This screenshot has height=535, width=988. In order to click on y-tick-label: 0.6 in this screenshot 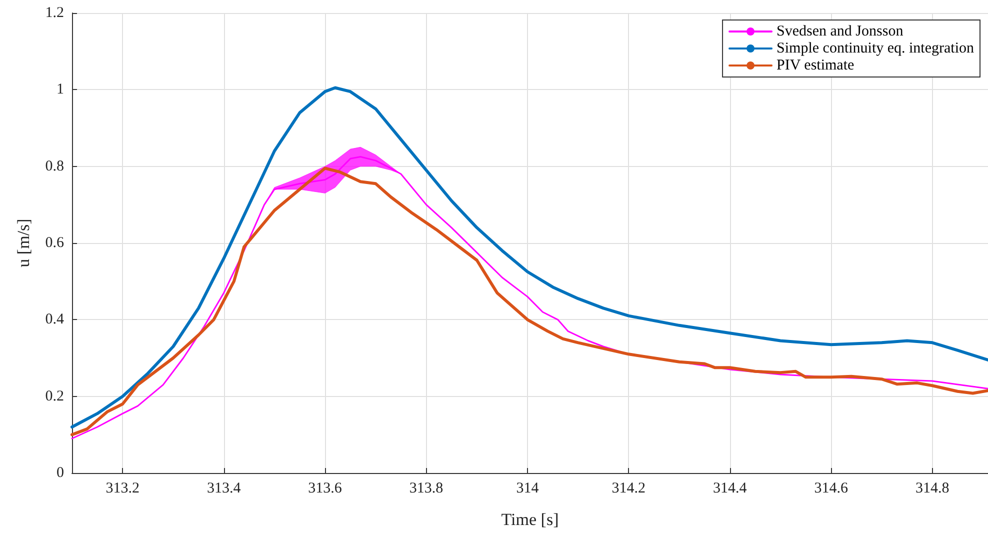, I will do `click(54, 243)`.